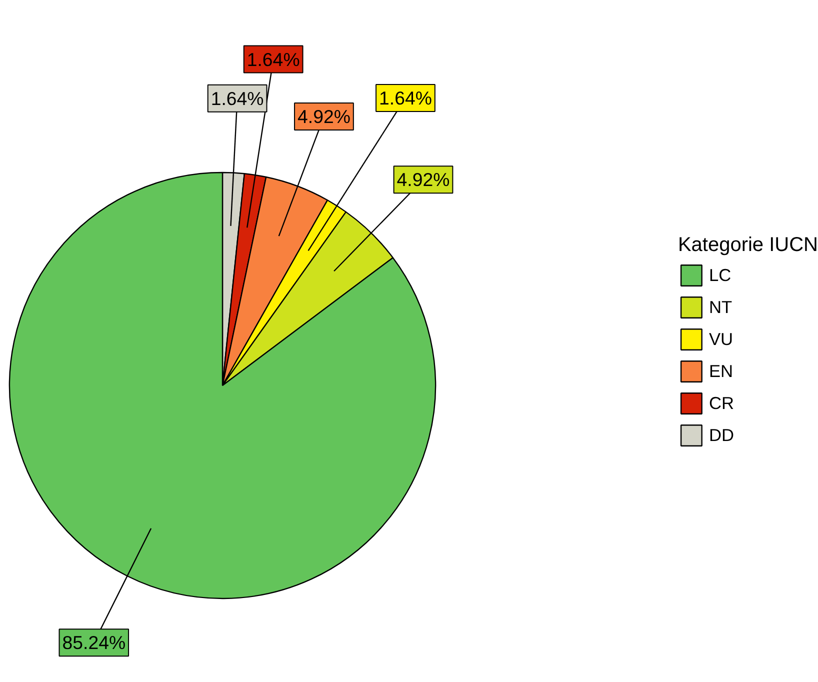 The width and height of the screenshot is (818, 682). I want to click on legend-label: EN, so click(721, 371).